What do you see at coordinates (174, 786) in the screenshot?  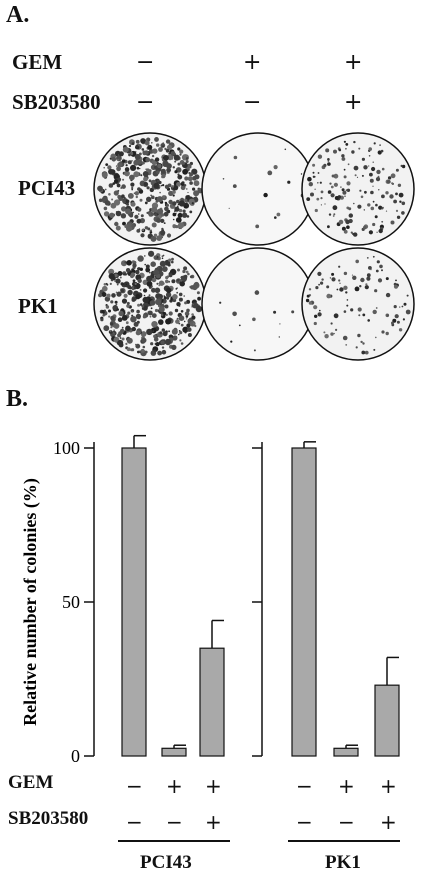 I see `b-gem-sign-2: +` at bounding box center [174, 786].